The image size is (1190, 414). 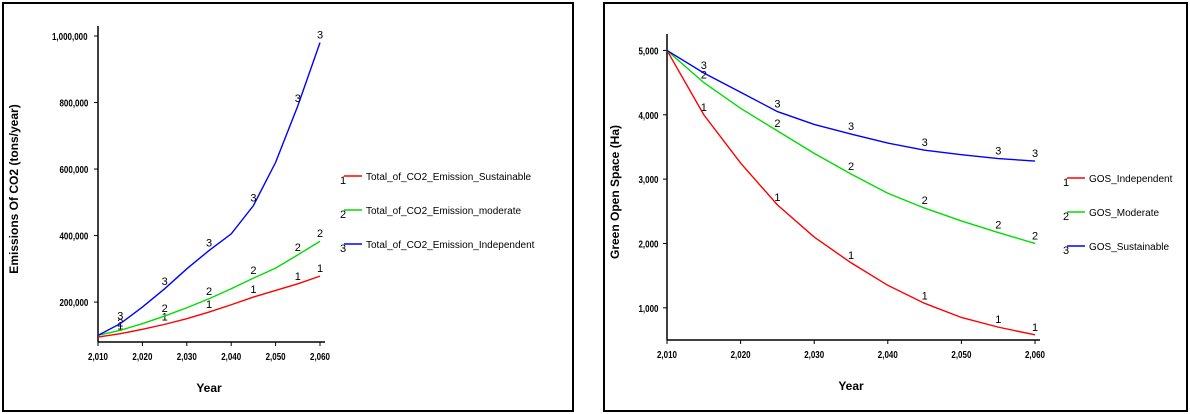 What do you see at coordinates (648, 179) in the screenshot?
I see `y-tick-label: 3,000` at bounding box center [648, 179].